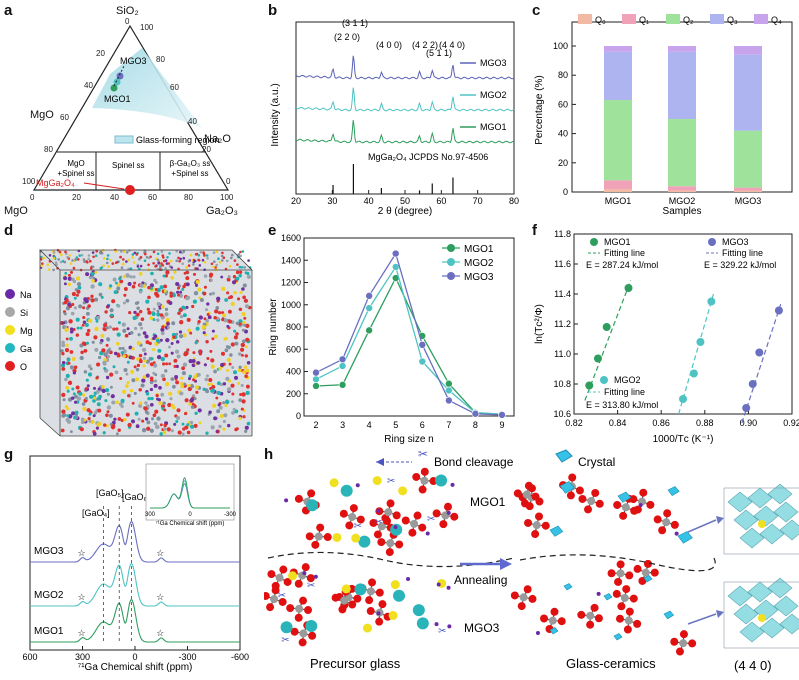 The width and height of the screenshot is (799, 680). Describe the element at coordinates (135, 667) in the screenshot. I see `x-axis-label: ⁷¹Ga Chemical shift (ppm)` at that location.